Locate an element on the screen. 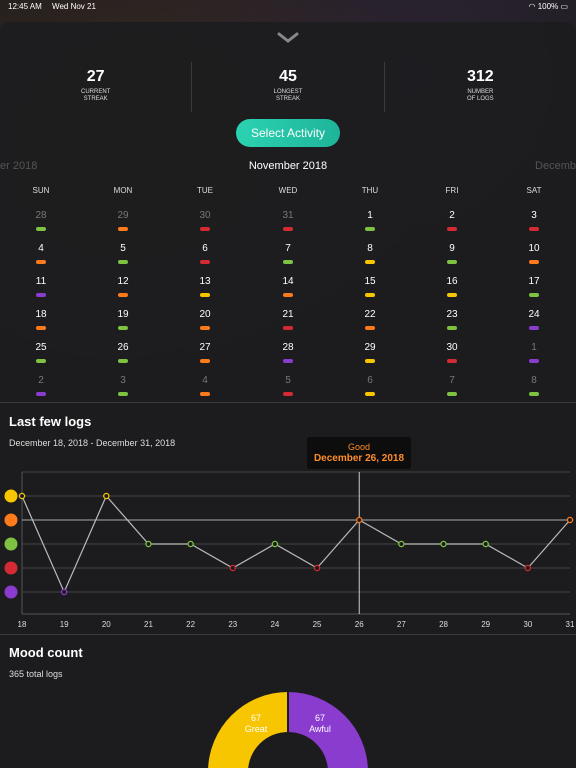 The width and height of the screenshot is (576, 768). calendar-day: 26 is located at coordinates (123, 352).